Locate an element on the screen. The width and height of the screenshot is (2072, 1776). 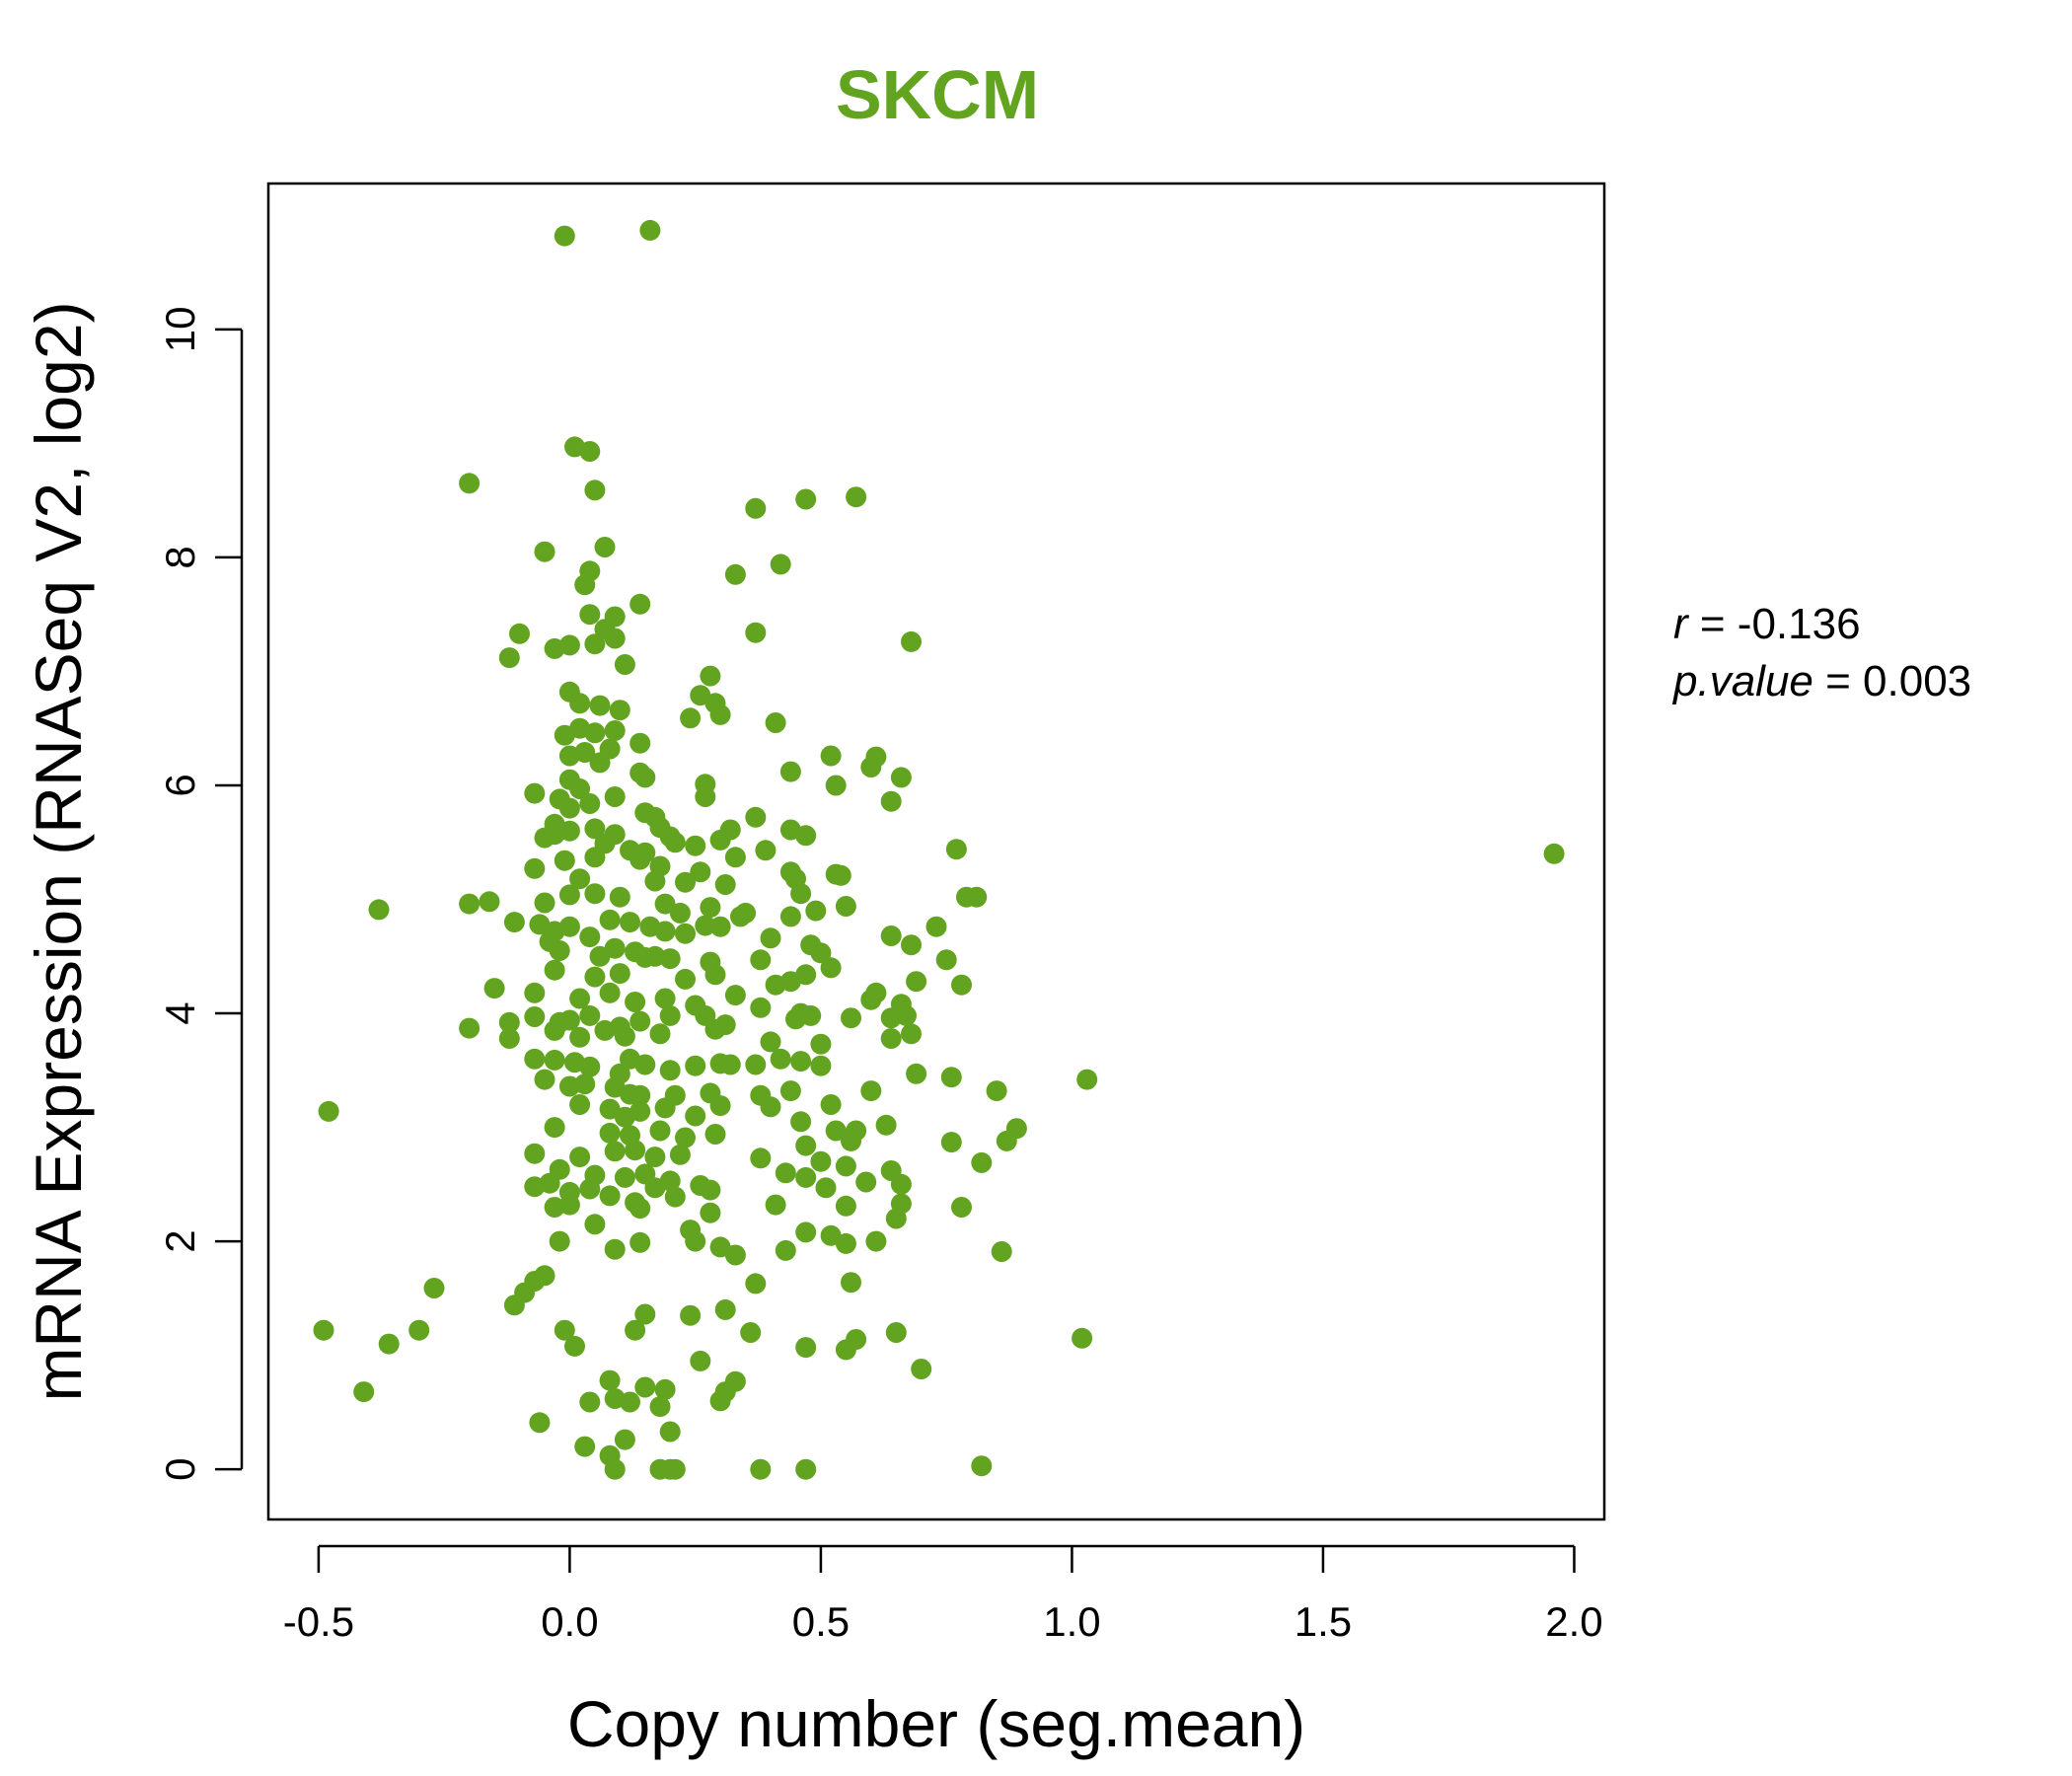
x-tick-label: 0.0 is located at coordinates (570, 1622).